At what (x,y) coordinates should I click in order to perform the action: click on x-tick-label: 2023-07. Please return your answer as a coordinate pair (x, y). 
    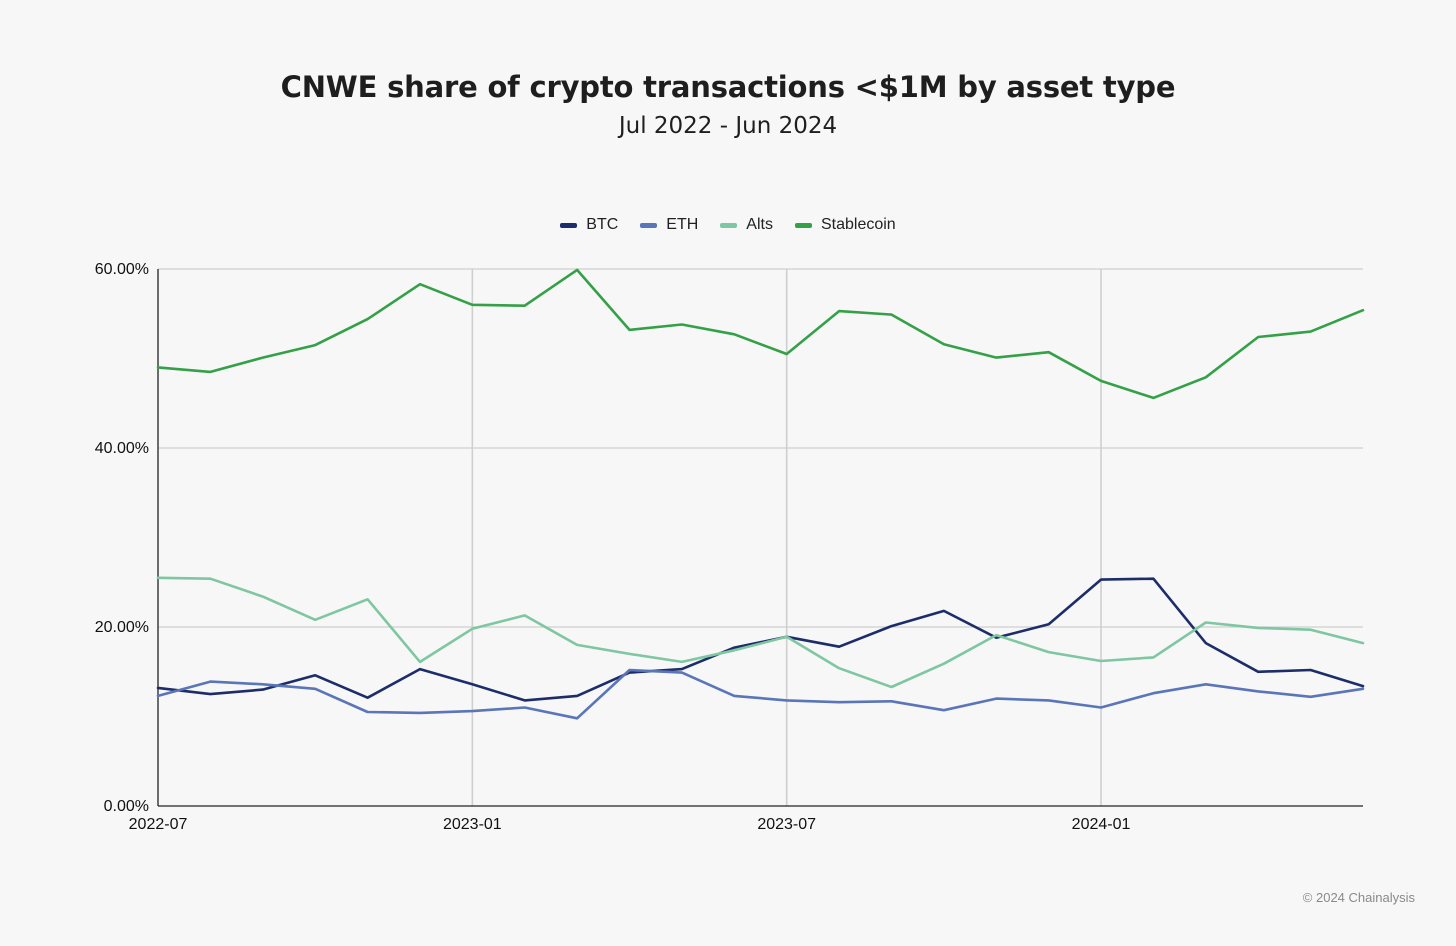
    Looking at the image, I should click on (786, 824).